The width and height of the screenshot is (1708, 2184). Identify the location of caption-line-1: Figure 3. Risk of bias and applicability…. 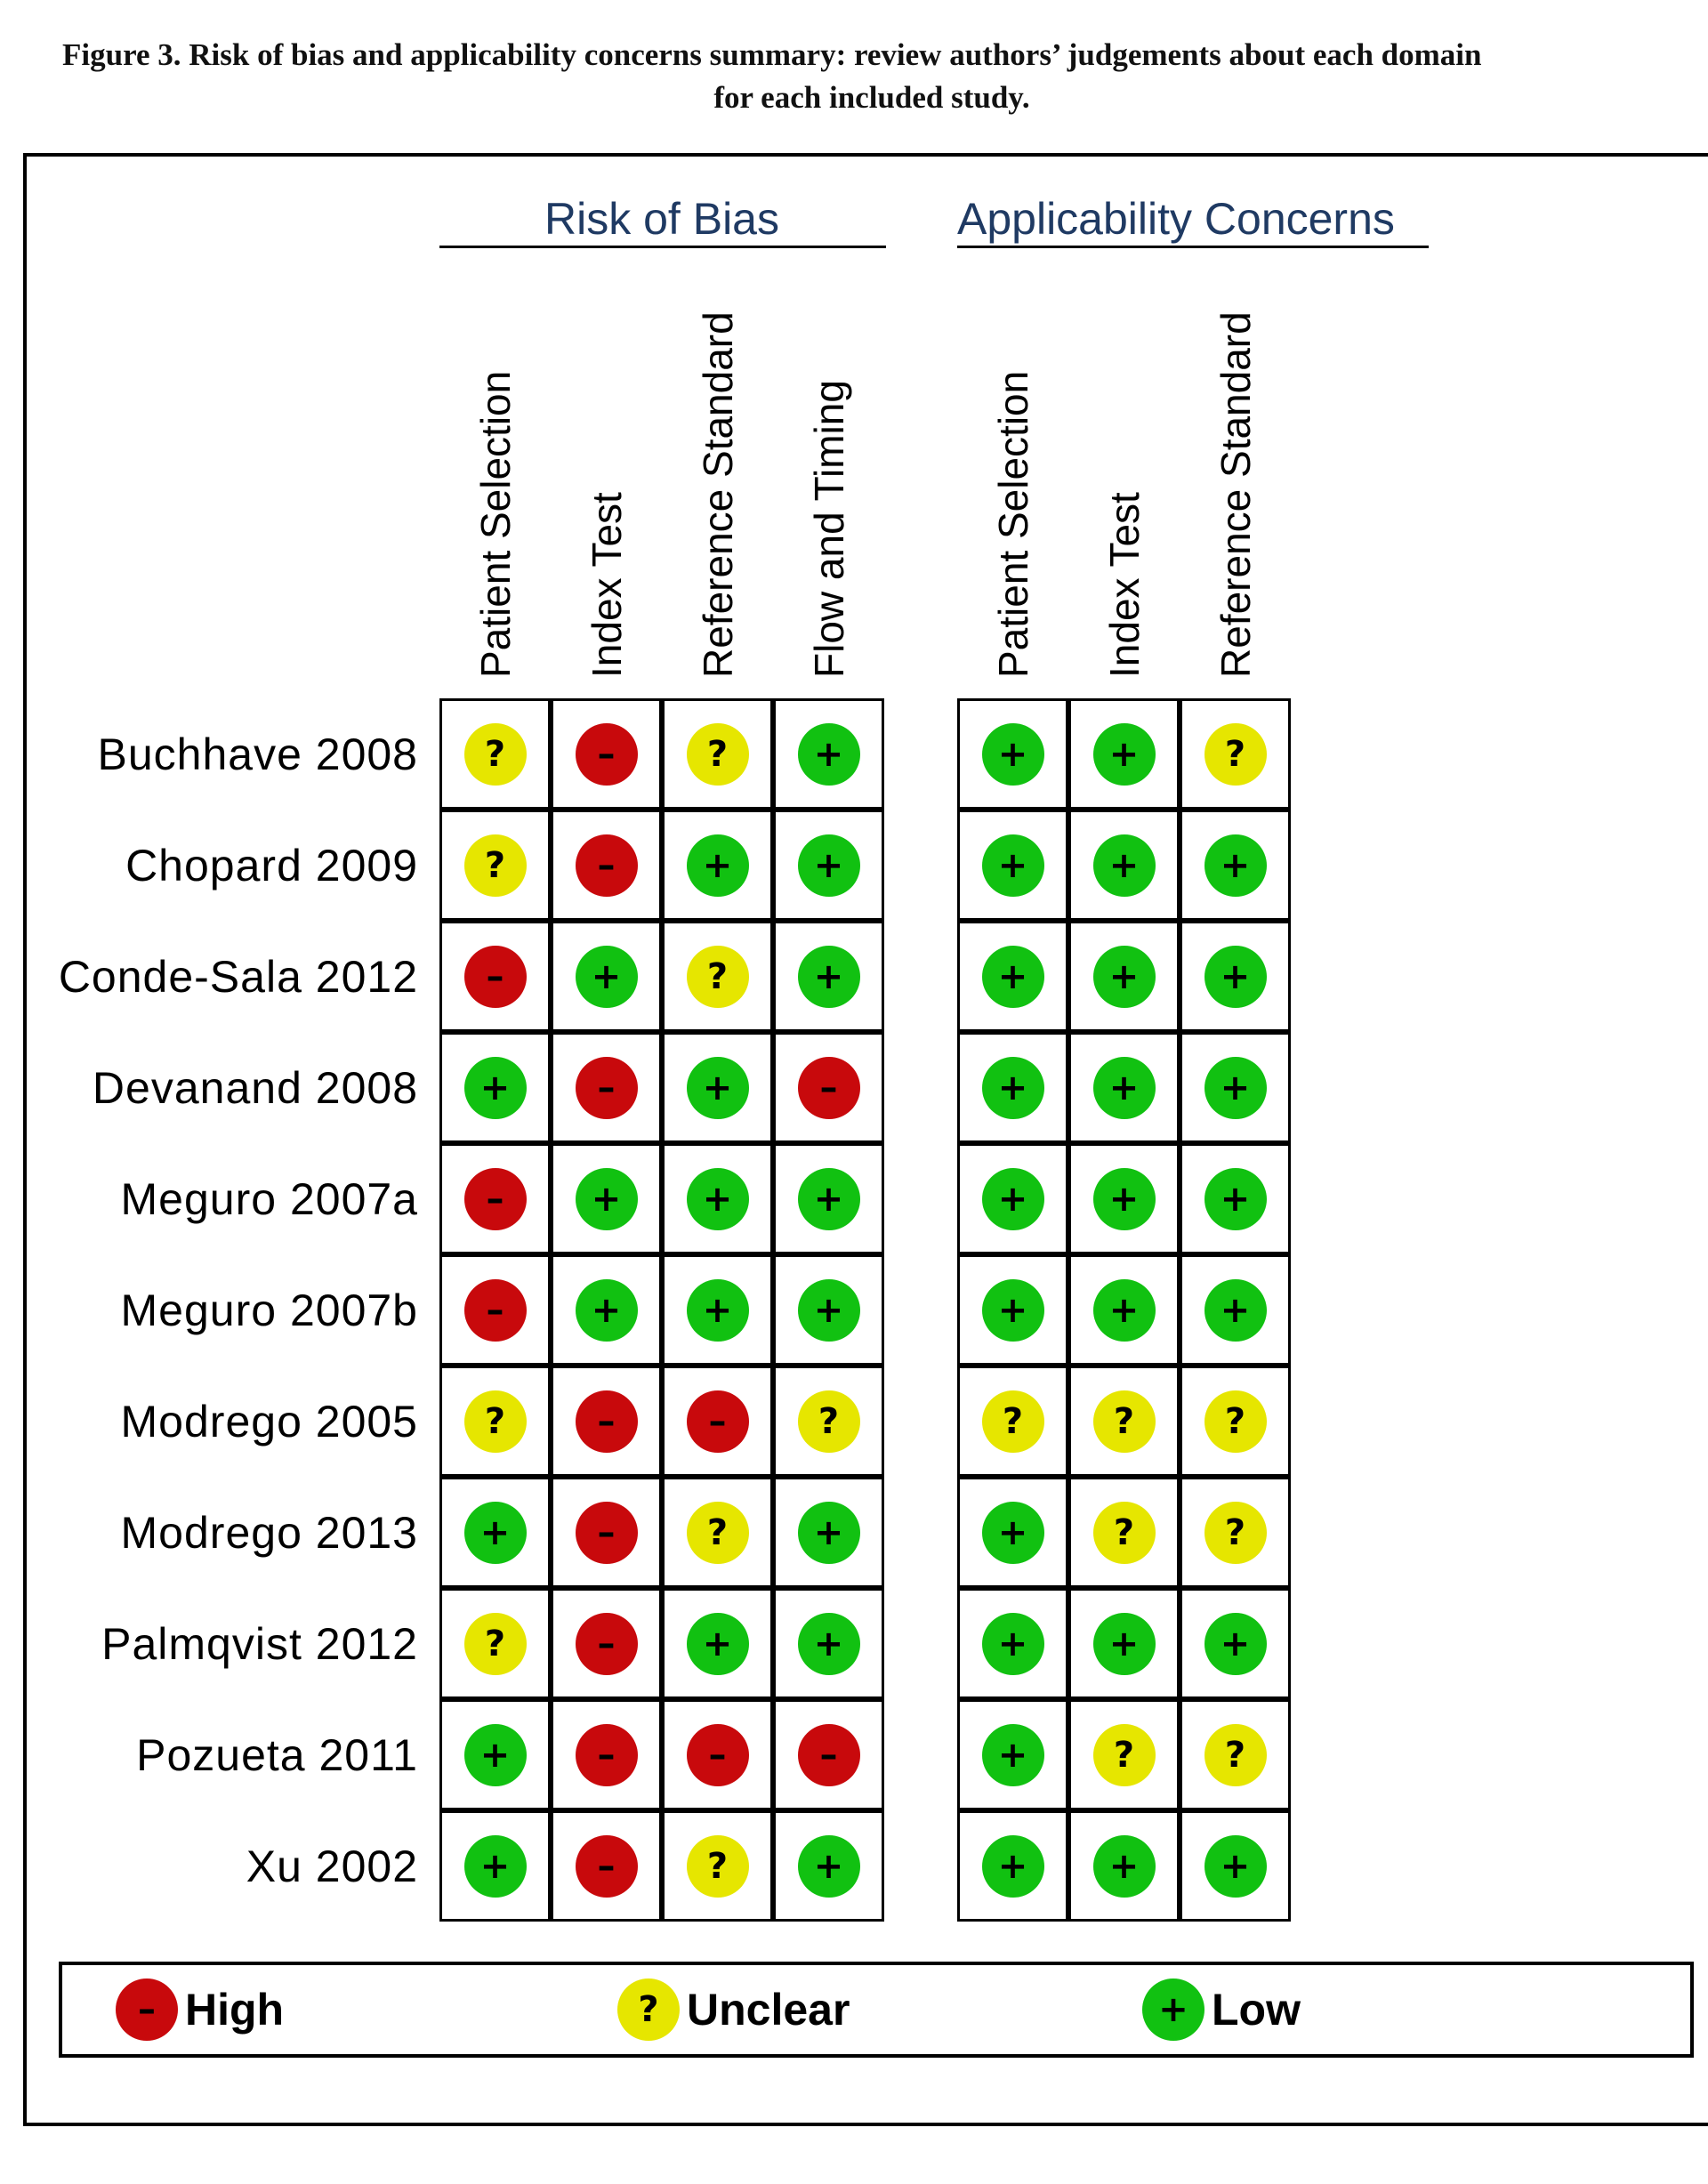
(772, 54).